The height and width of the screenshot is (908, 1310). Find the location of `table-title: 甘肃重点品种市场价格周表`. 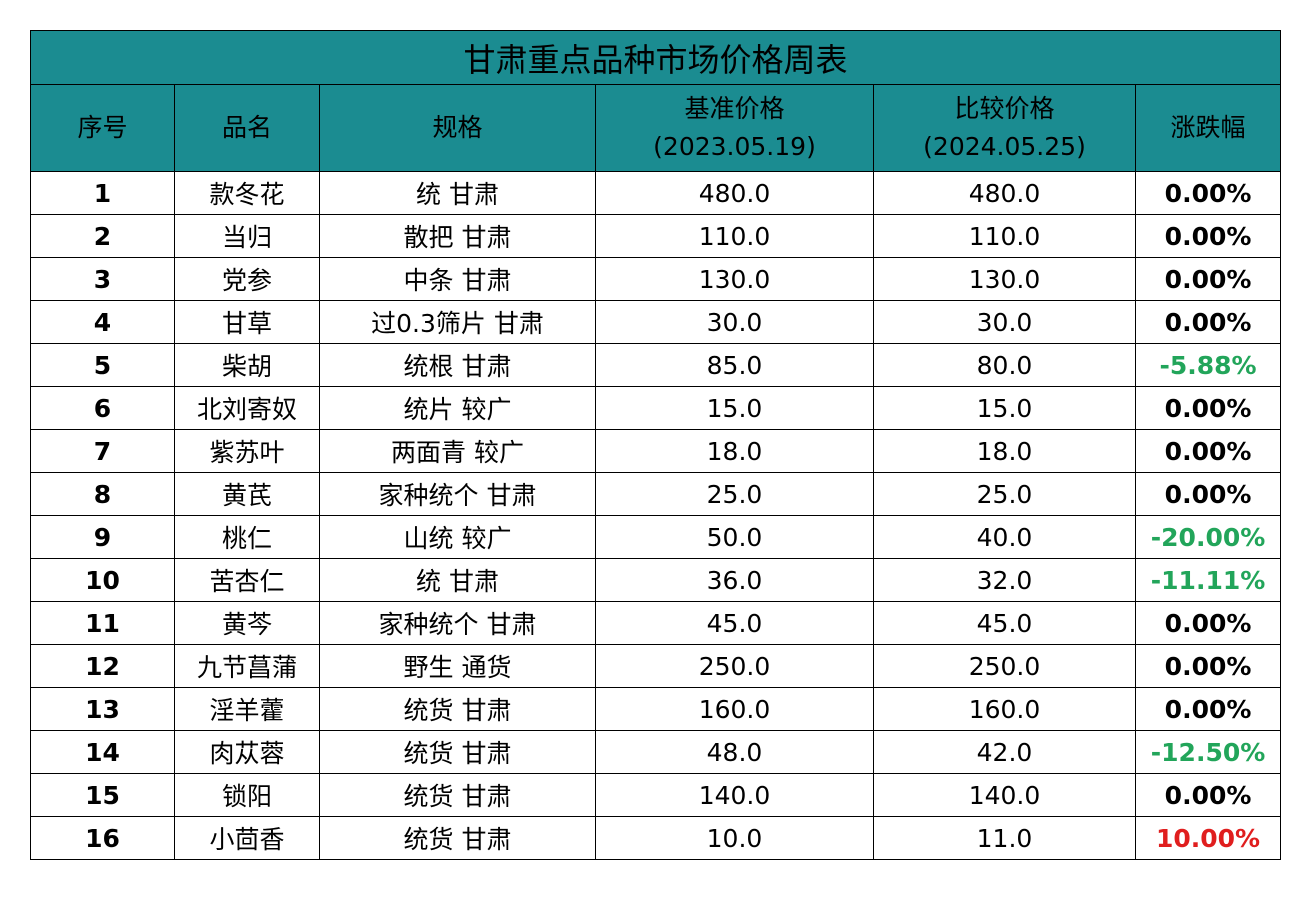

table-title: 甘肃重点品种市场价格周表 is located at coordinates (655, 57).